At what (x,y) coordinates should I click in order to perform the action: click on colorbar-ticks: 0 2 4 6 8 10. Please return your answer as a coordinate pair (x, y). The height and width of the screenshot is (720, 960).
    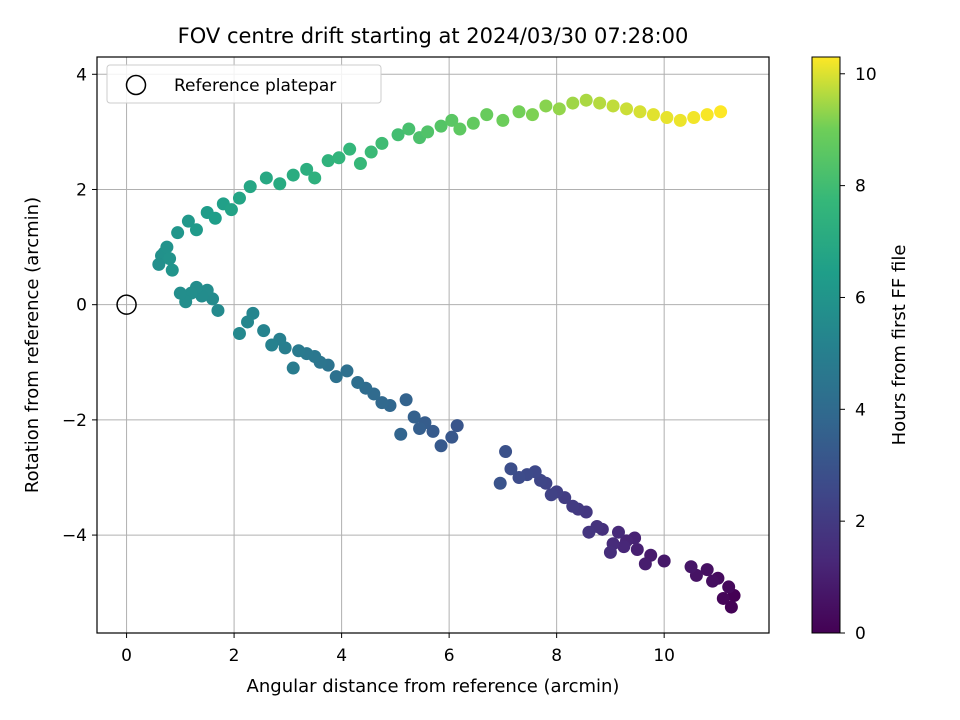
    Looking at the image, I should click on (858, 354).